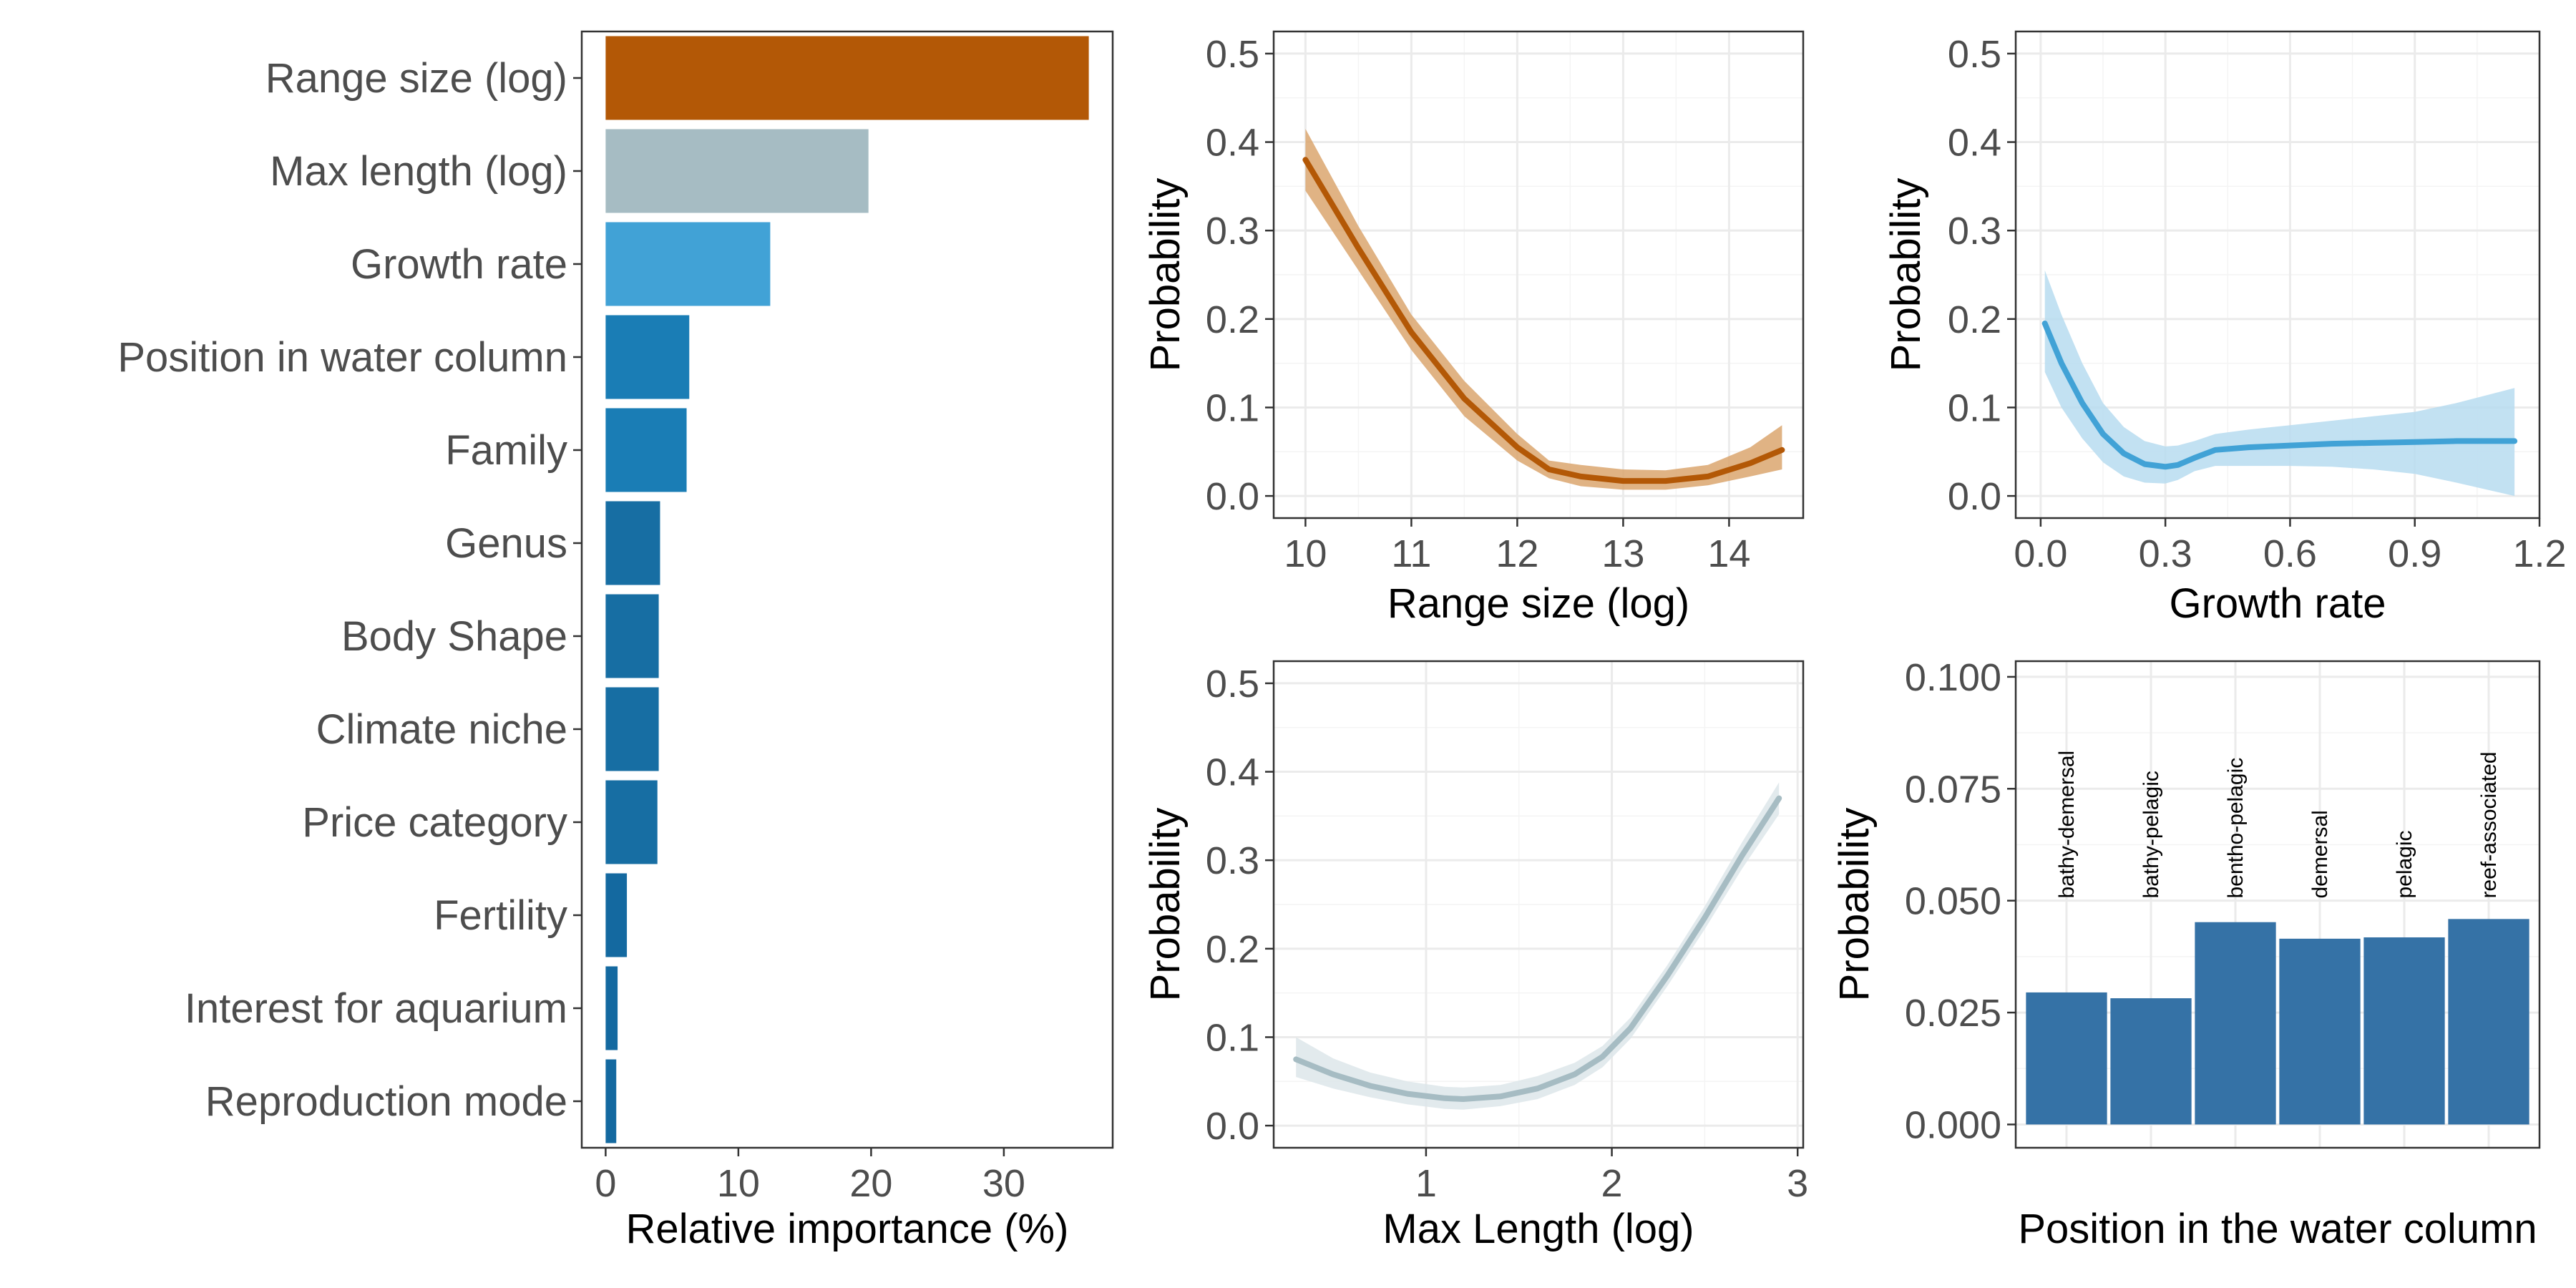 Image resolution: width=2576 pixels, height=1288 pixels. What do you see at coordinates (1537, 948) in the screenshot?
I see `max-length-curve` at bounding box center [1537, 948].